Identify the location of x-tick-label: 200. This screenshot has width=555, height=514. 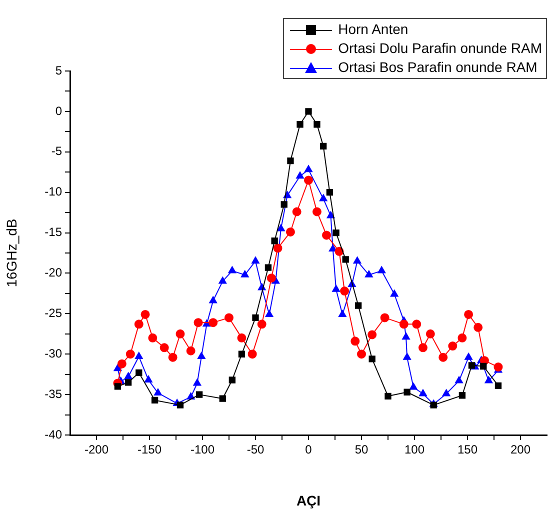
(520, 449).